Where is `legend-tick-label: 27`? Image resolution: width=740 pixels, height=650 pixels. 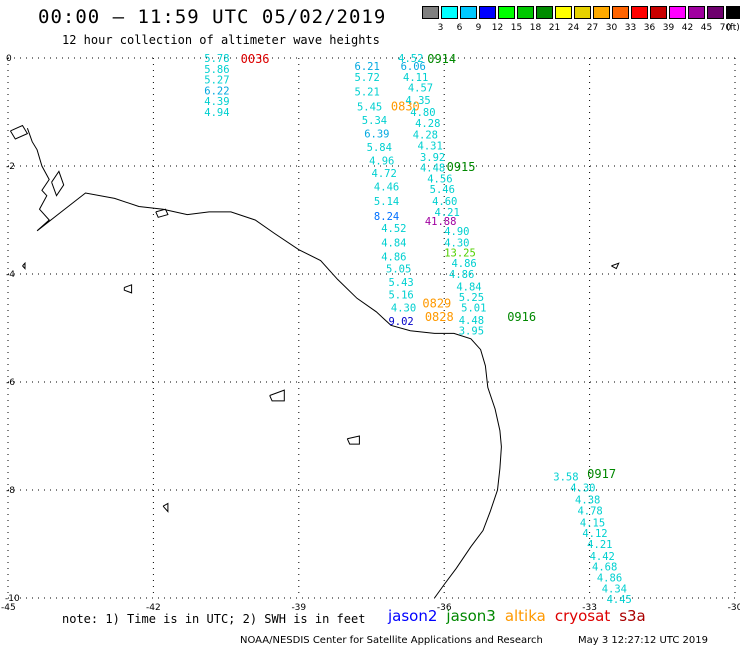
legend-tick-label: 27 is located at coordinates (592, 28).